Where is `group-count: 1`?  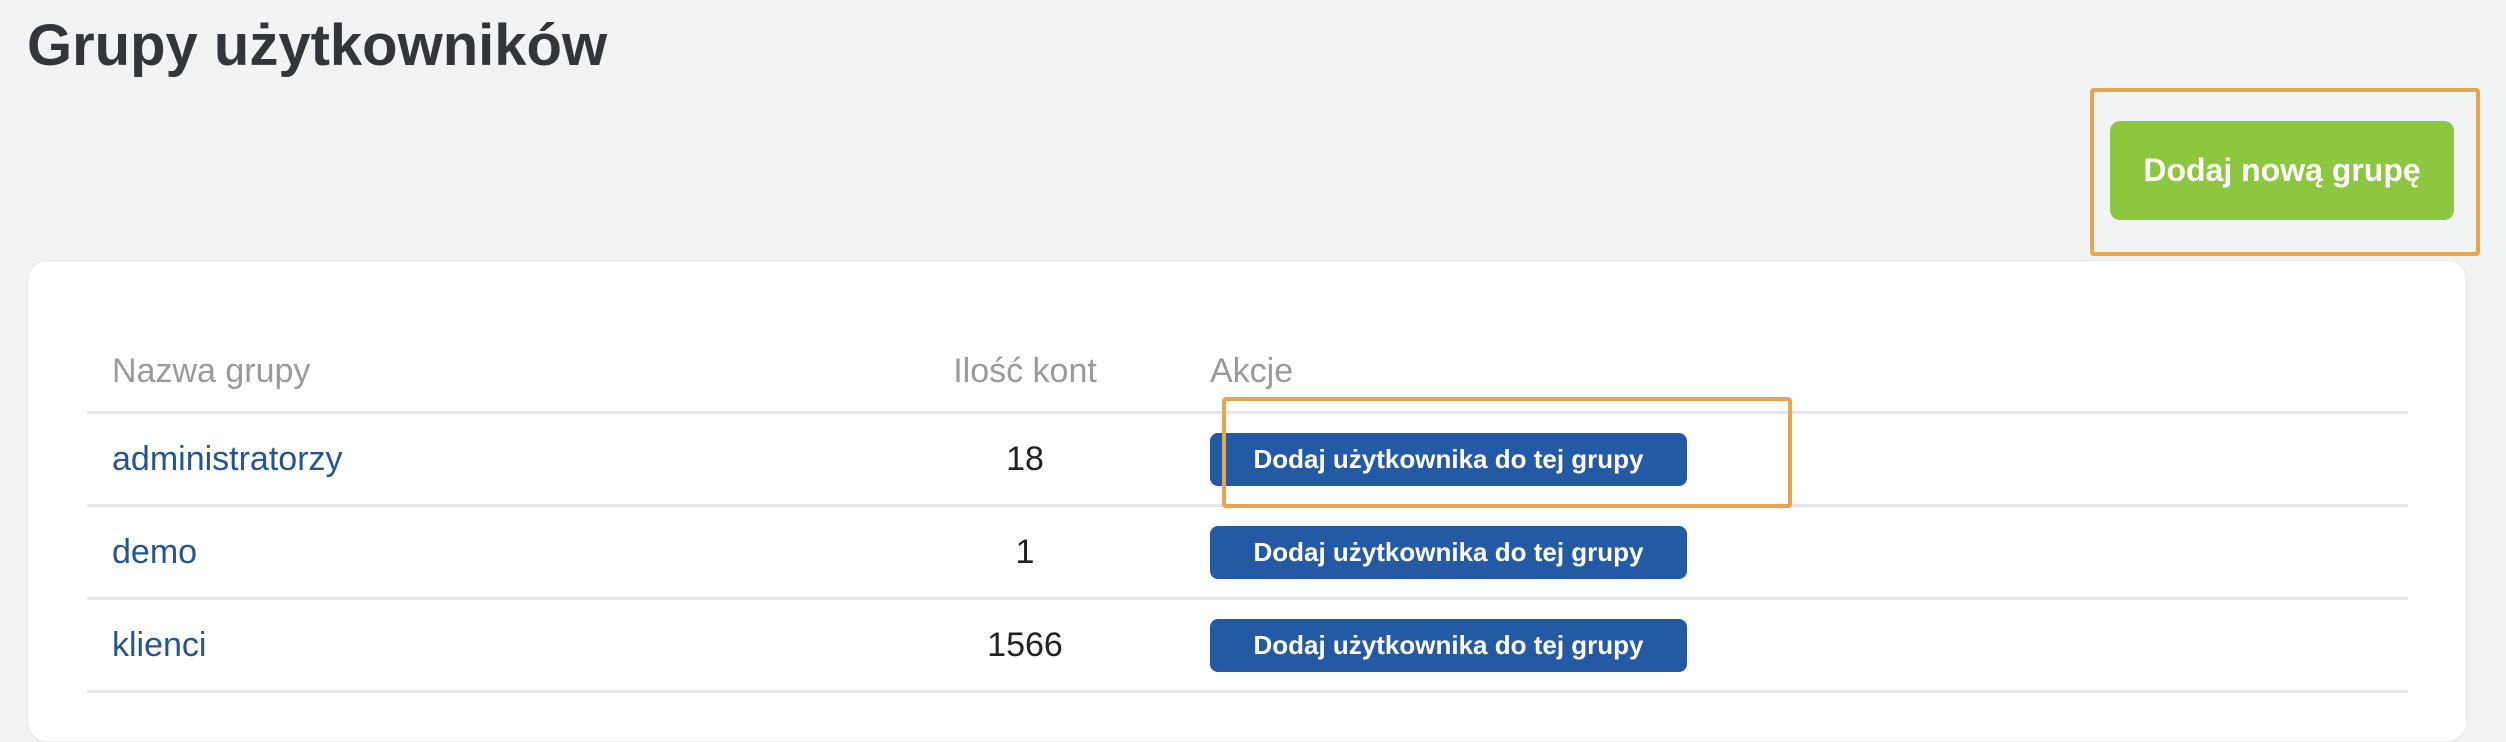
group-count: 1 is located at coordinates (1025, 551).